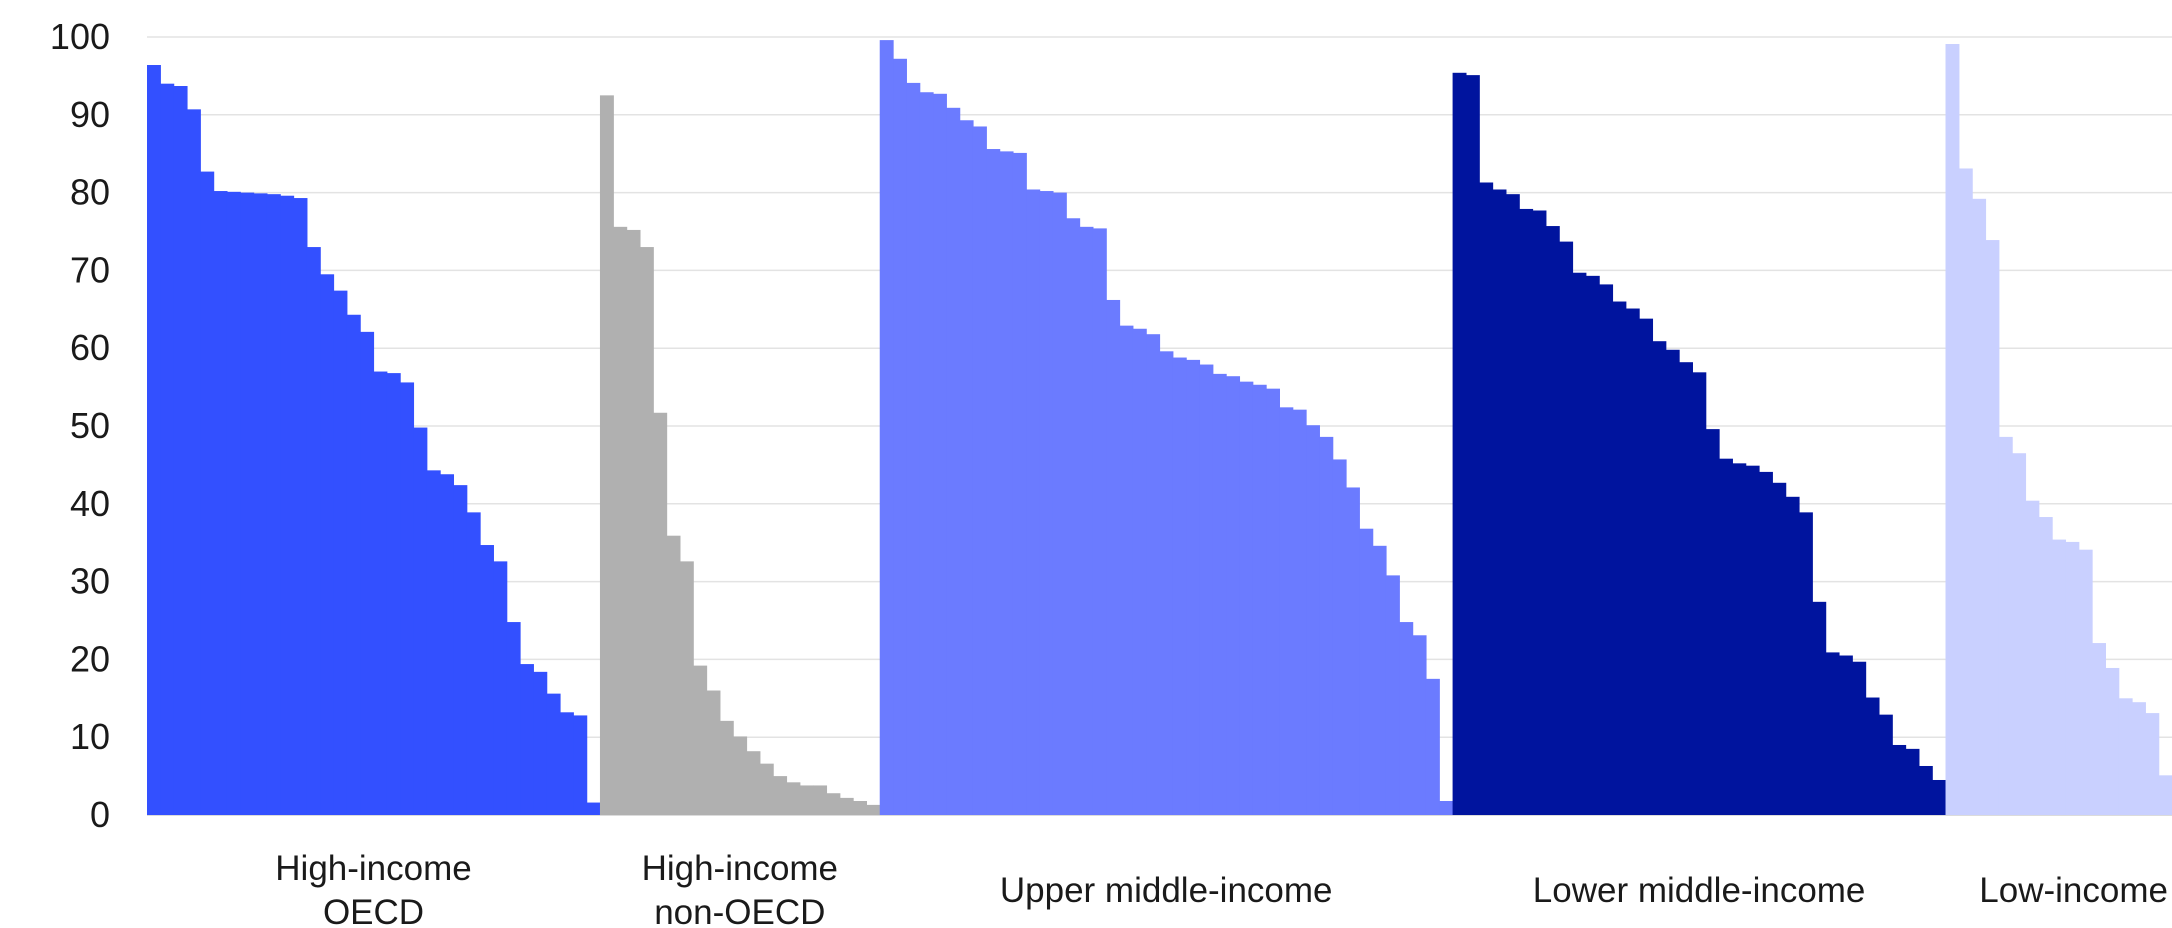 The image size is (2172, 928). I want to click on y-tick-label: 90, so click(90, 114).